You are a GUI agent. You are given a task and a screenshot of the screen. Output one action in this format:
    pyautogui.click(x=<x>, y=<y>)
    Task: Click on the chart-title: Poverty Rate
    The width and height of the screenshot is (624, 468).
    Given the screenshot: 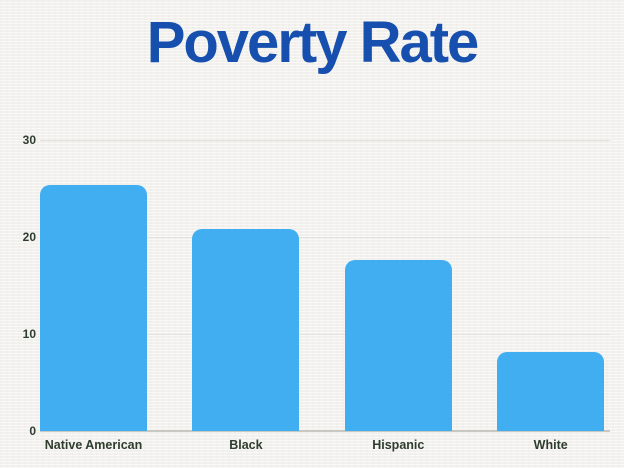 What is the action you would take?
    pyautogui.click(x=313, y=42)
    